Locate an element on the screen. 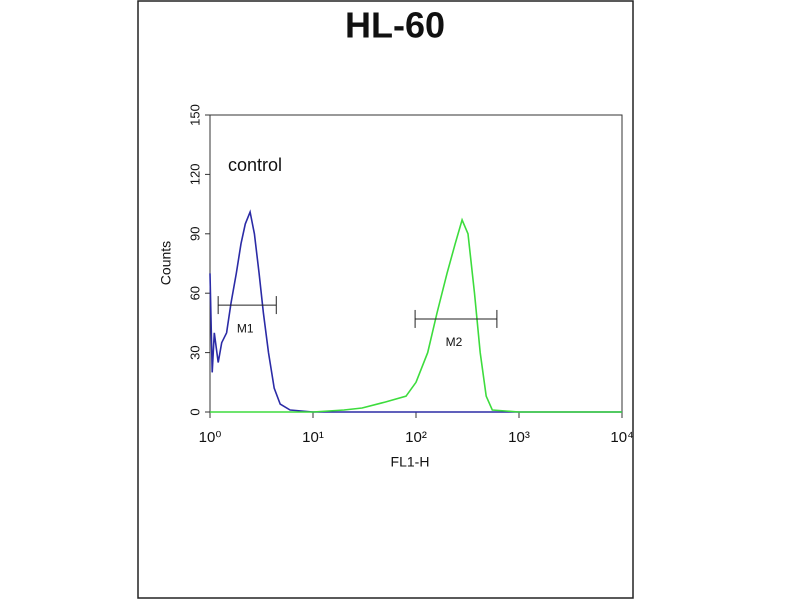 This screenshot has height=600, width=800. x-tick-label: 10⁰ is located at coordinates (210, 437).